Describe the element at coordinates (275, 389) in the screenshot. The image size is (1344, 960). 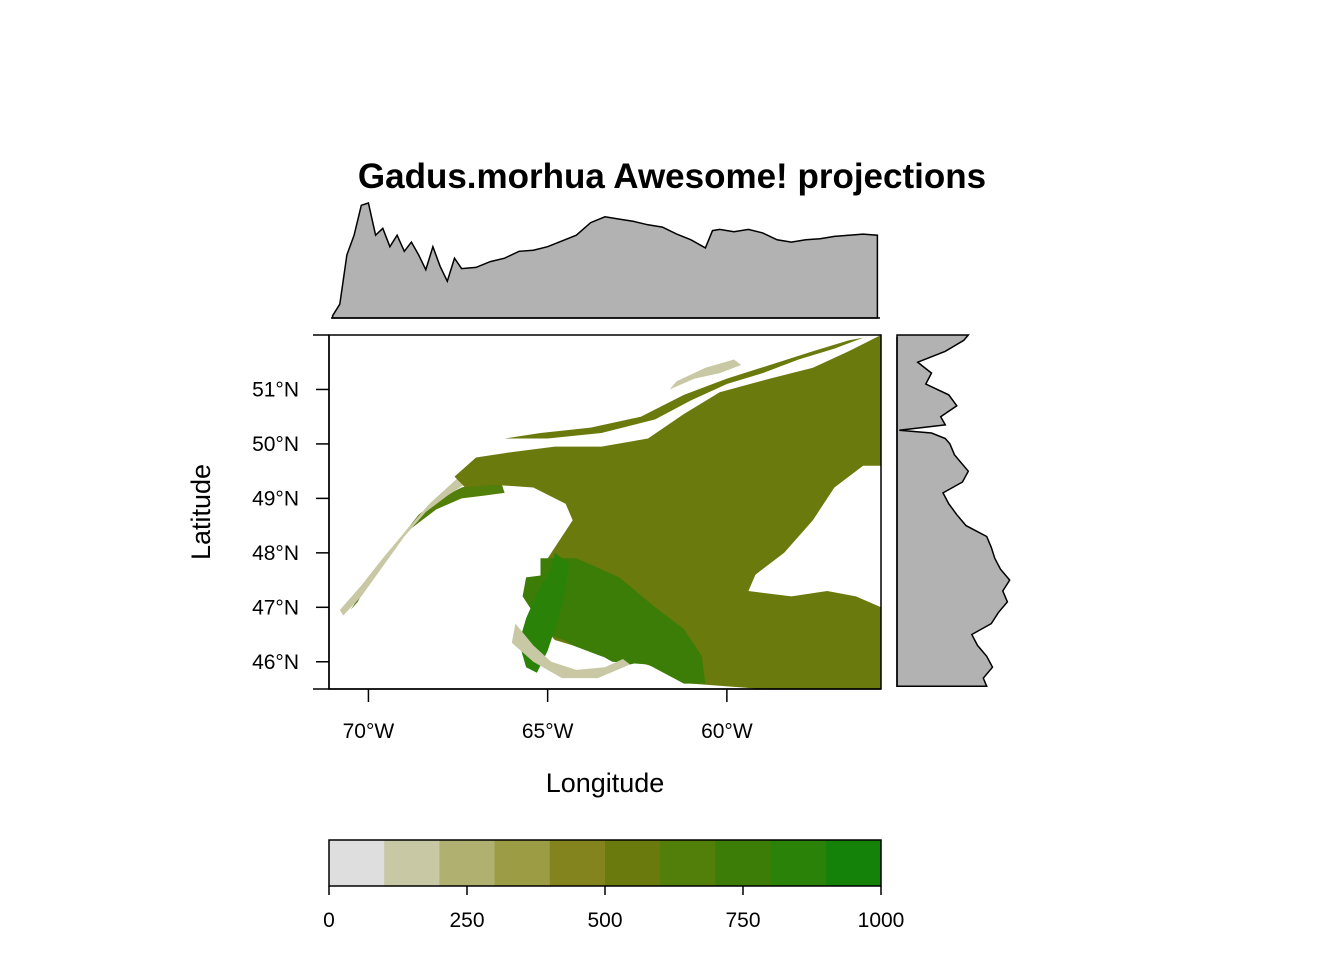
I see `y-tick-label: 51°N` at that location.